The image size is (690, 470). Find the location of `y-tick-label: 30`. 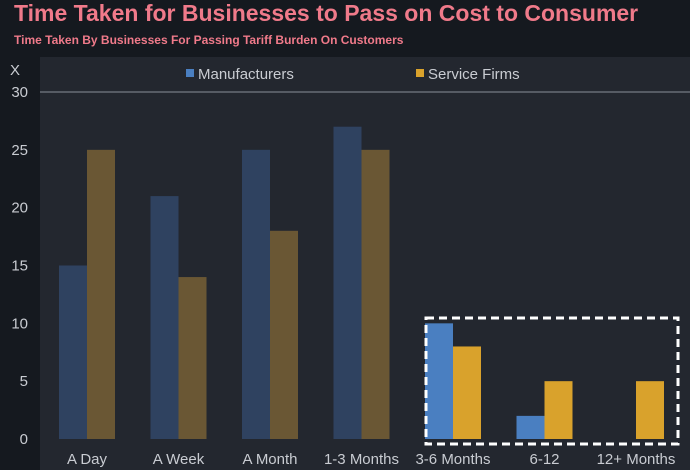

y-tick-label: 30 is located at coordinates (19, 92).